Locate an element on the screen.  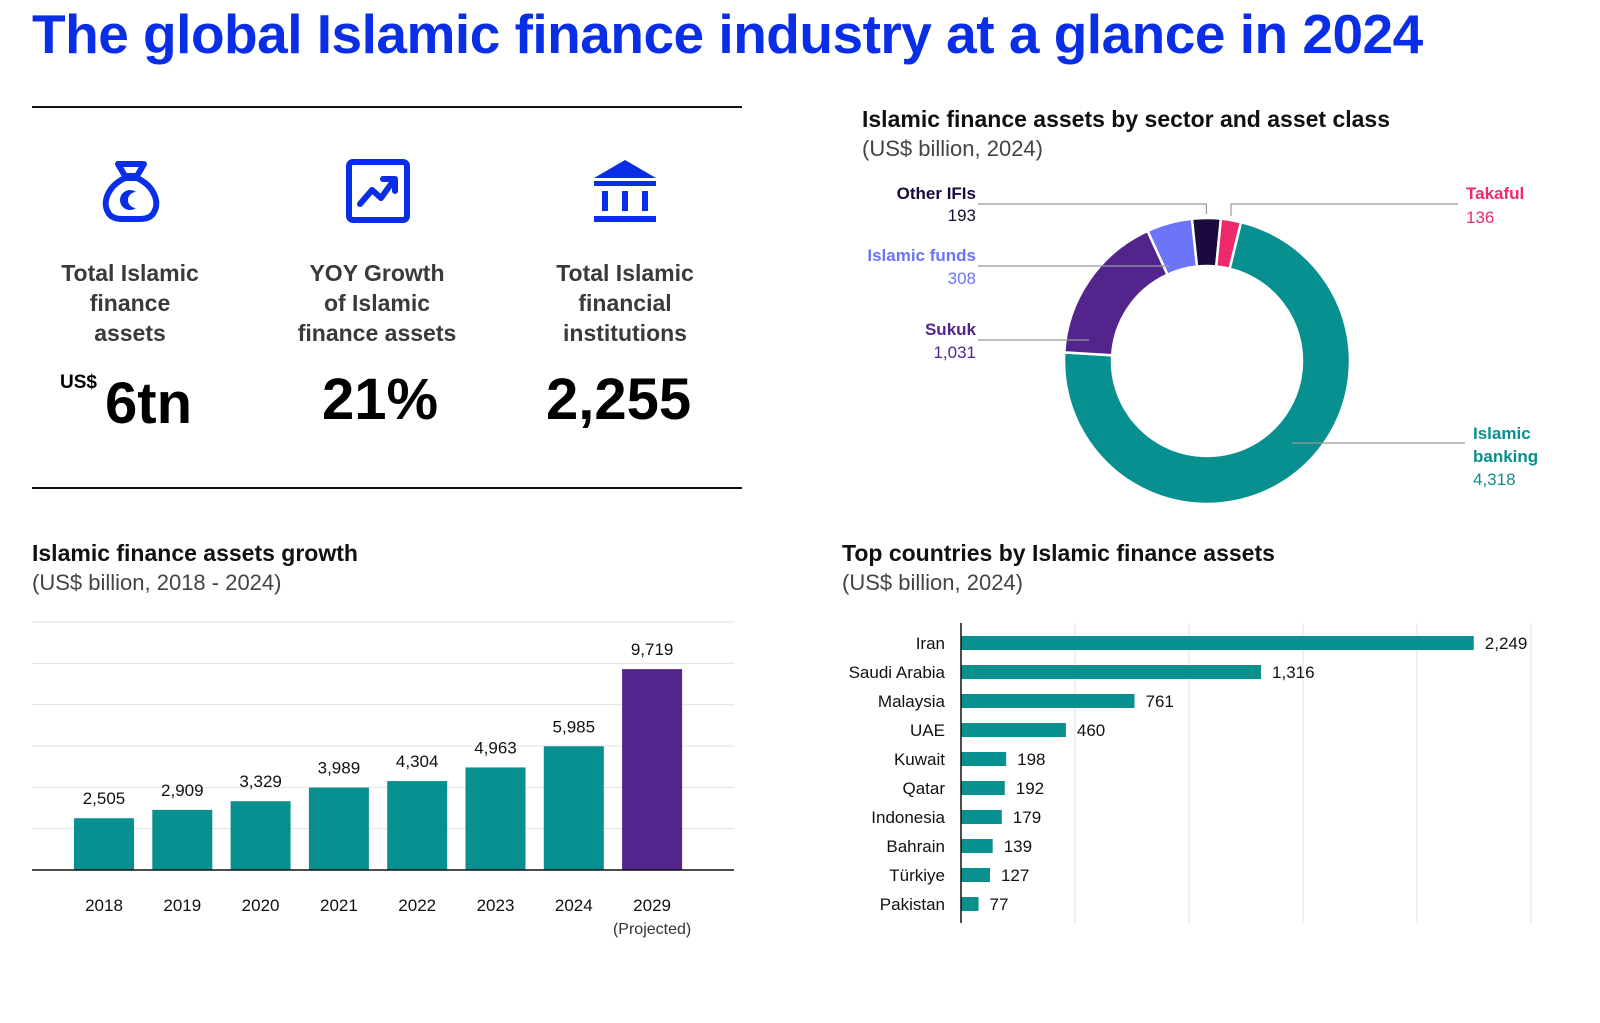
growth-chart-subtitle: (US$ billion, 2018 - 2024) is located at coordinates (157, 582).